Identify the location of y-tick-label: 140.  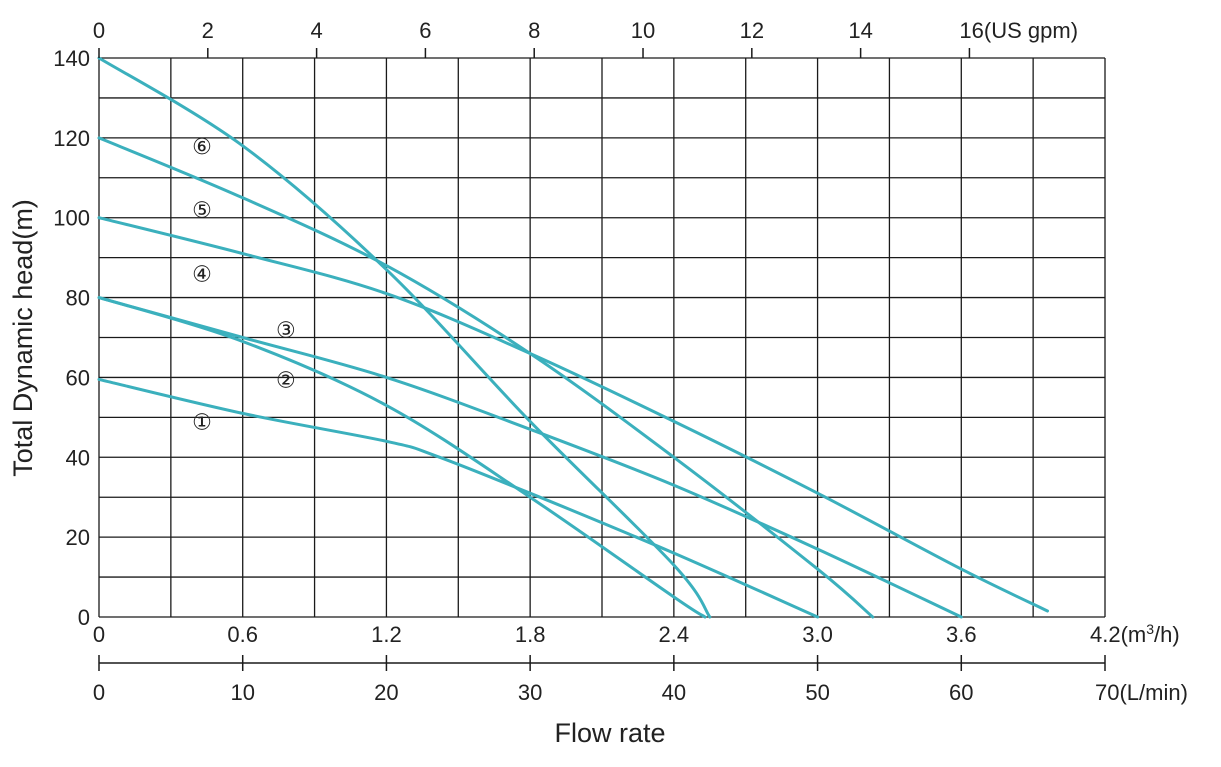
(71, 58).